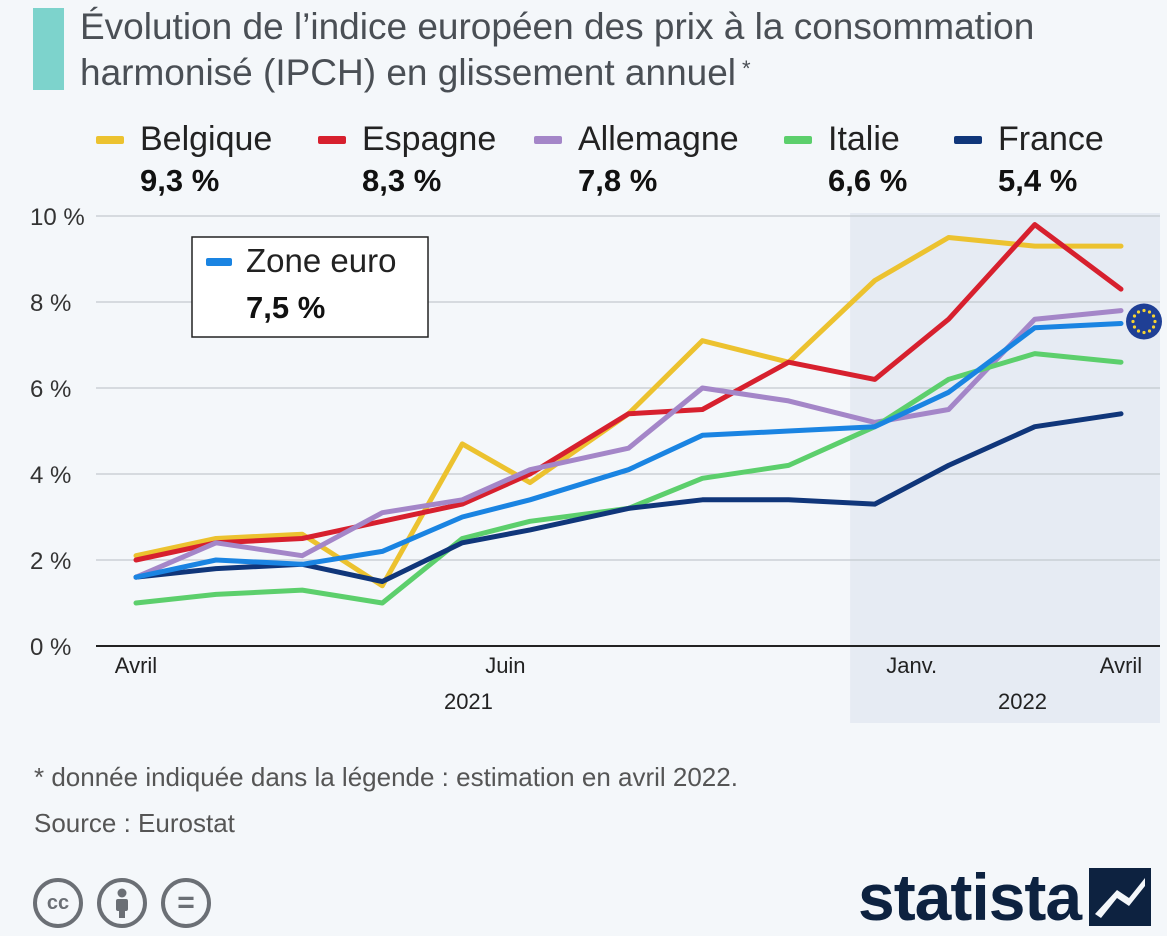  I want to click on legend-item-italie: Italie 6,6 %, so click(845, 159).